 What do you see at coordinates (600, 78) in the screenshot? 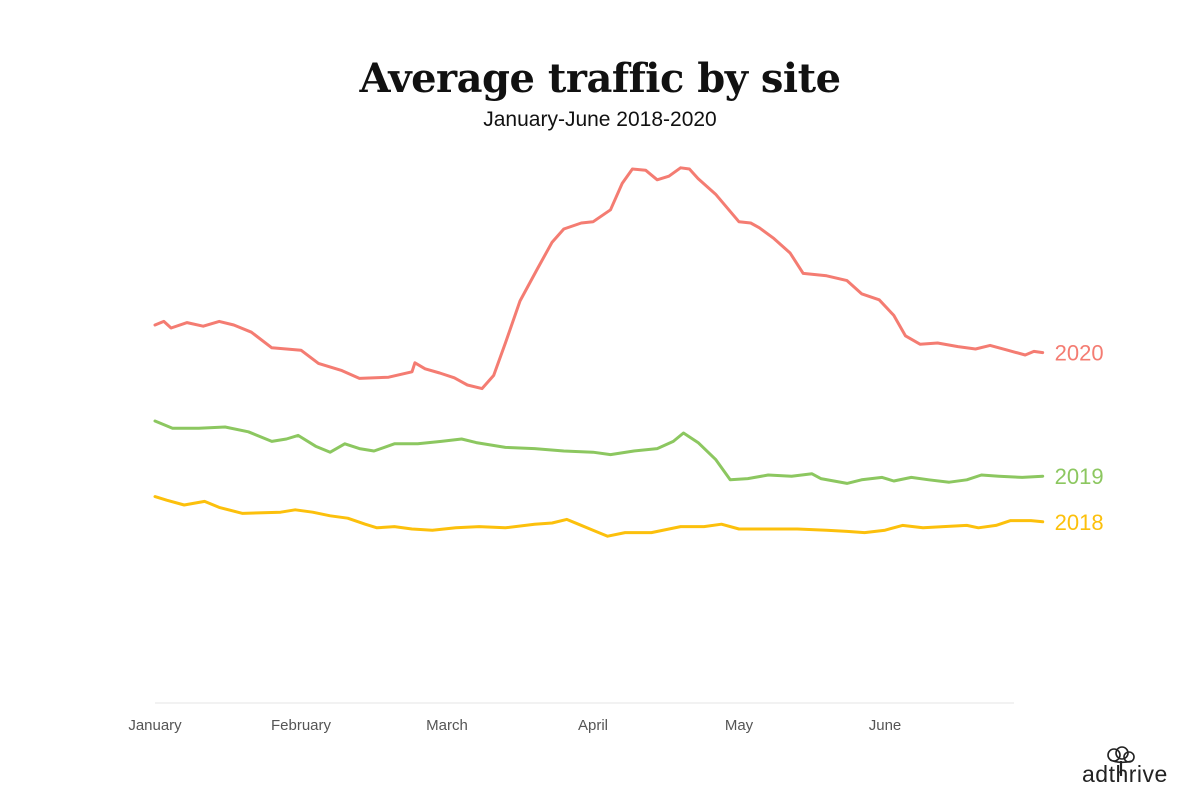
I see `chart-title: Average traffic by site` at bounding box center [600, 78].